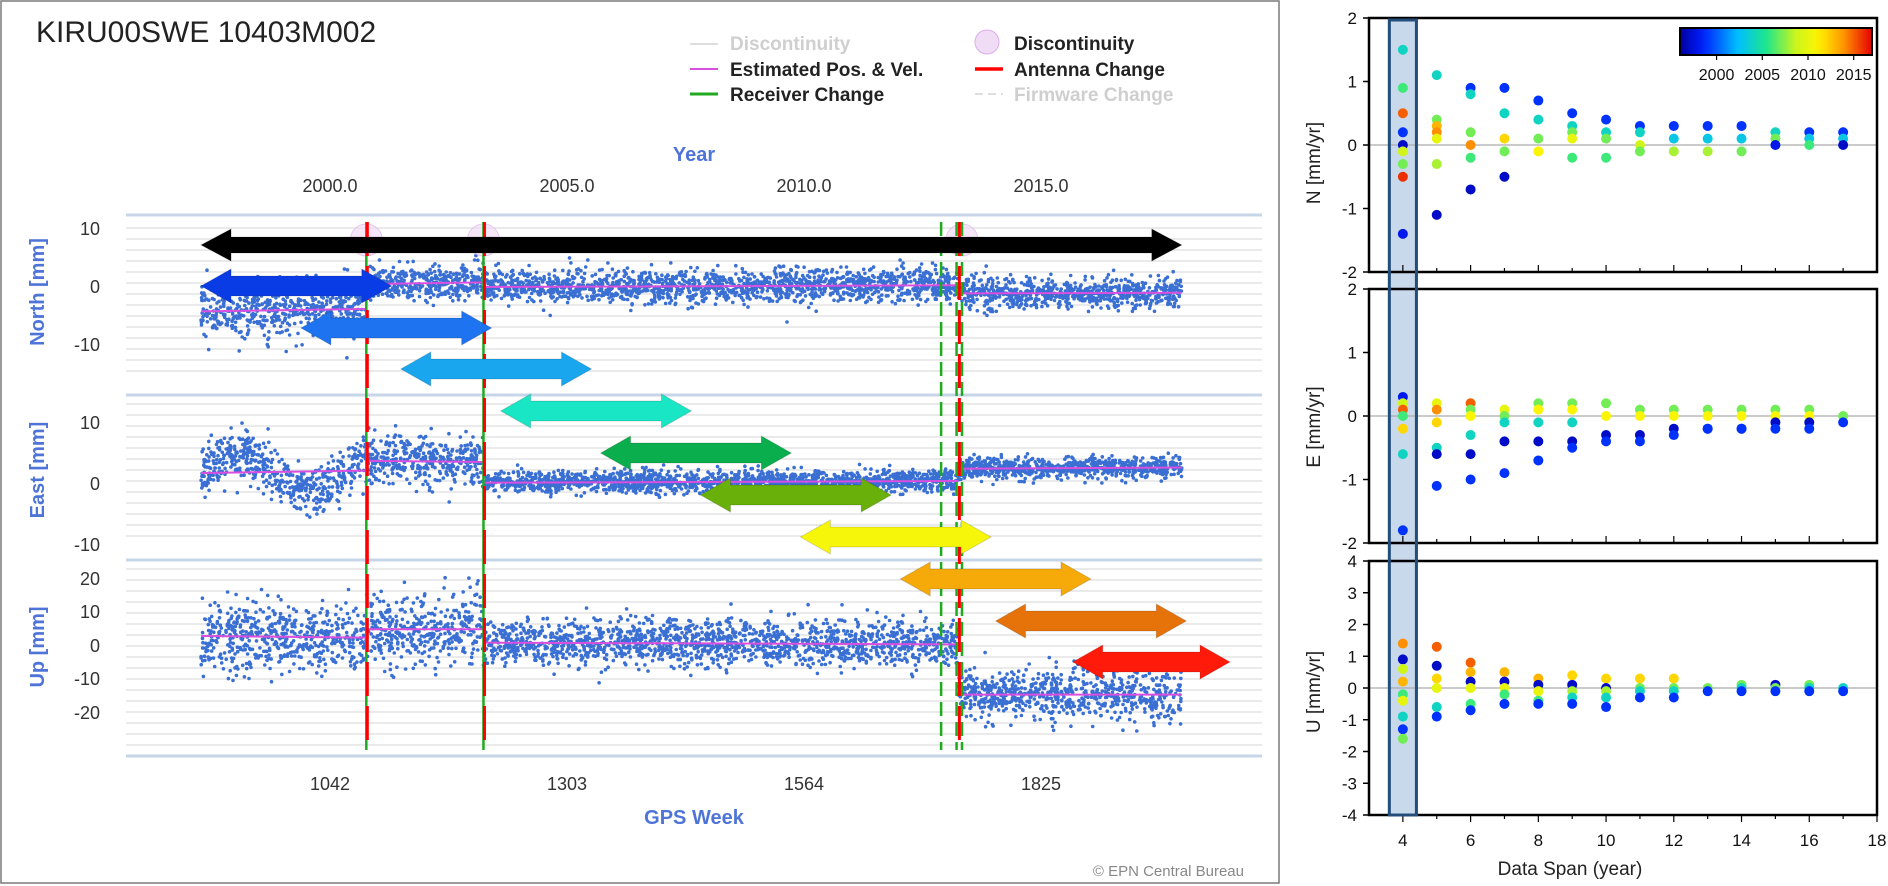 The image size is (1888, 886). Describe the element at coordinates (95, 646) in the screenshot. I see `up-y-tick: 0` at that location.